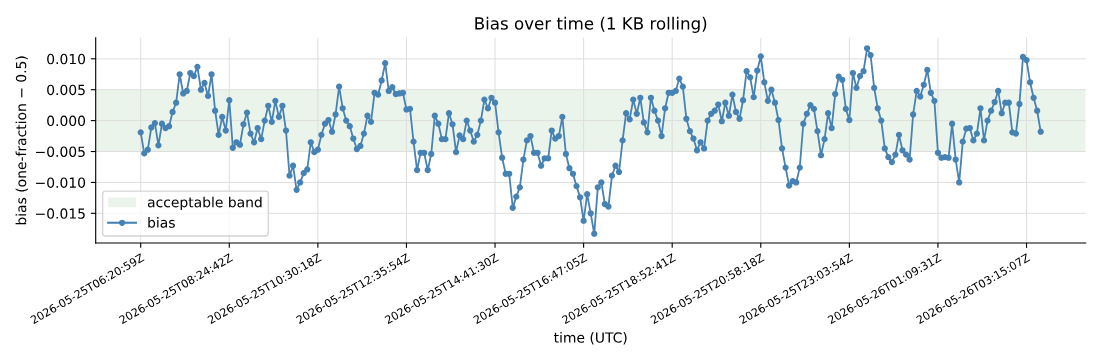 The image size is (1100, 360). I want to click on y-tick-label: 0.000, so click(66, 121).